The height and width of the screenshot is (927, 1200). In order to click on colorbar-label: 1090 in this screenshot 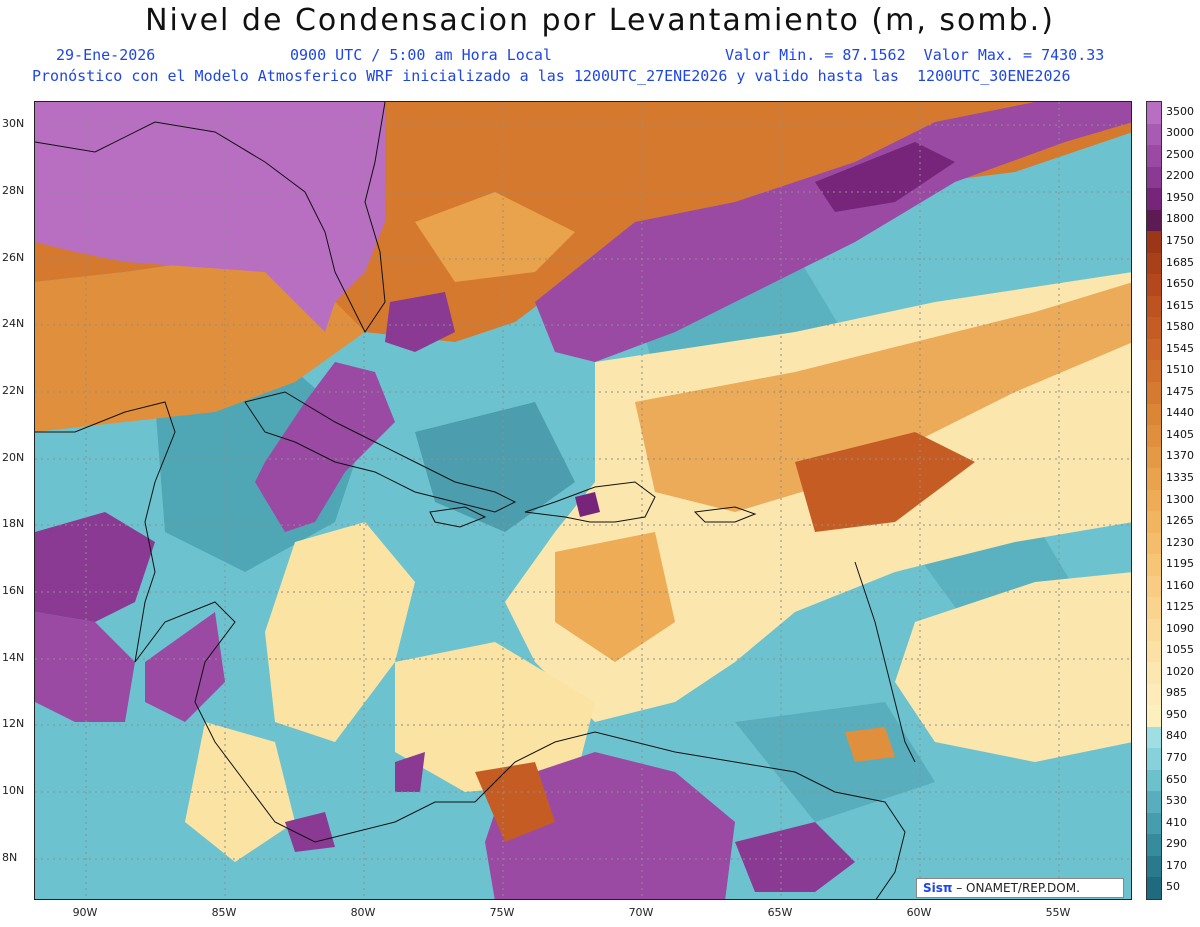, I will do `click(1180, 628)`.